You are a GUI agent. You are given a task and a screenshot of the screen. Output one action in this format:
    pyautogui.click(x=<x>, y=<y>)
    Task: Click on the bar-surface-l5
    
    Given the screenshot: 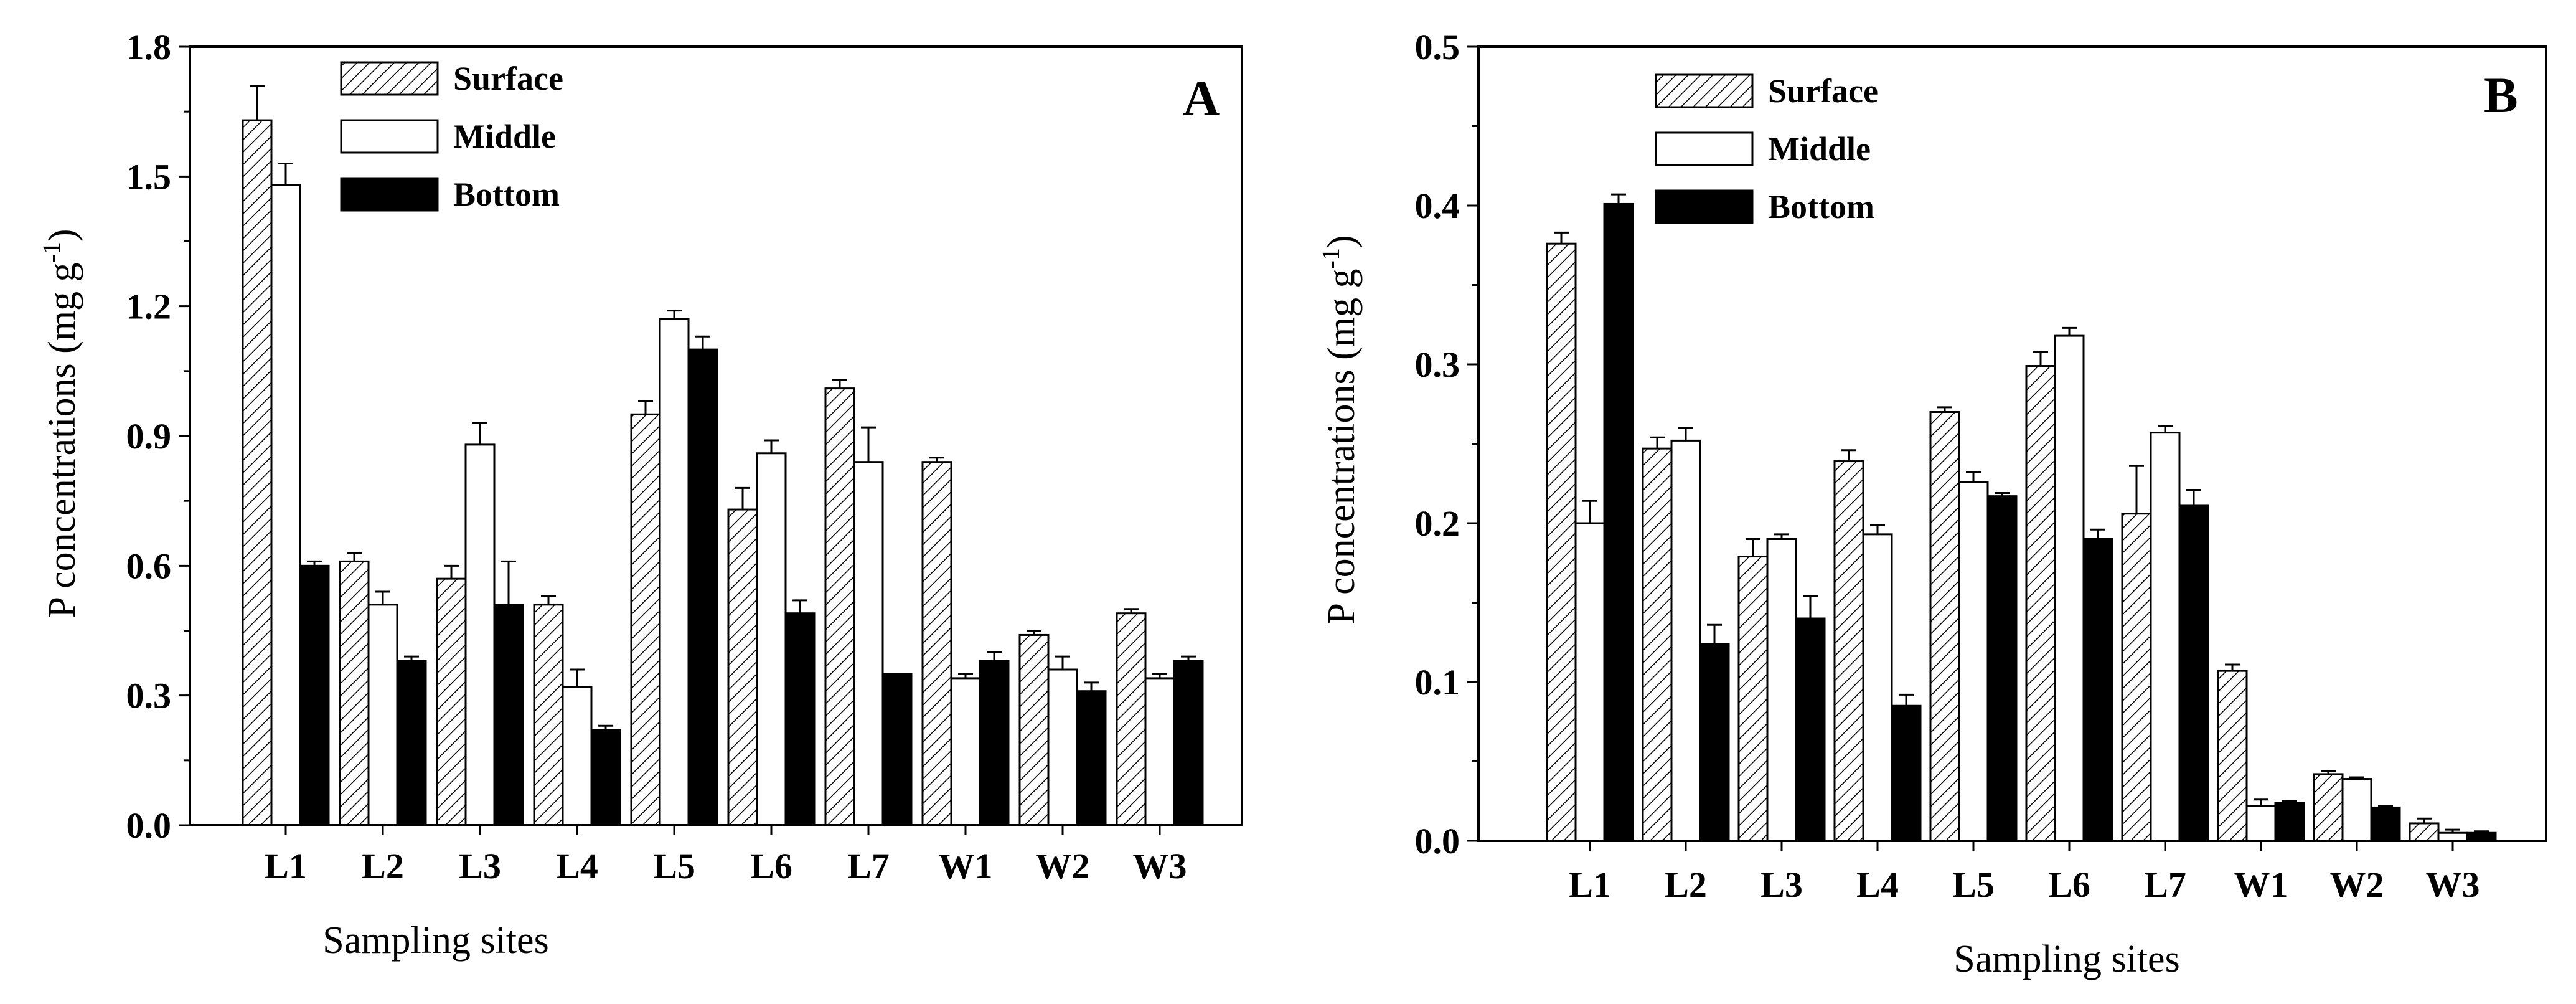 What is the action you would take?
    pyautogui.click(x=1944, y=626)
    